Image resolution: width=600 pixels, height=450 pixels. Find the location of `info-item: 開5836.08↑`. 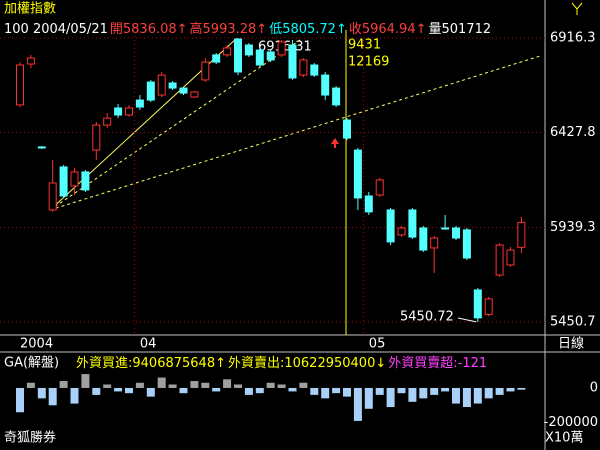

info-item: 開5836.08↑ is located at coordinates (149, 29).